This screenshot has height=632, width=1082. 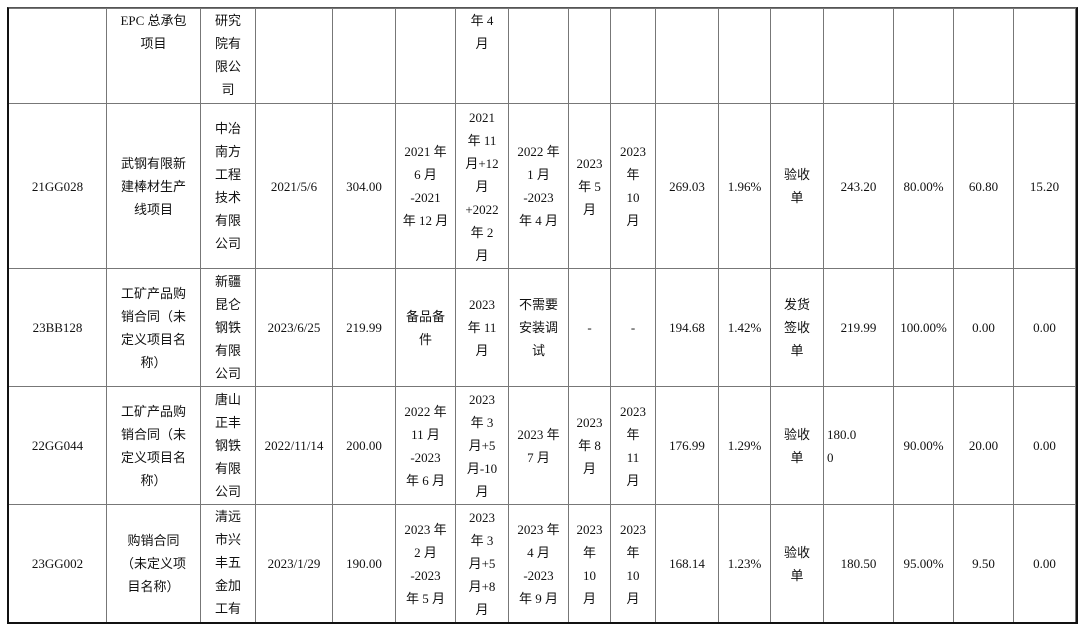 What do you see at coordinates (589, 186) in the screenshot?
I see `cell-date-a: 2023 年 5 月` at bounding box center [589, 186].